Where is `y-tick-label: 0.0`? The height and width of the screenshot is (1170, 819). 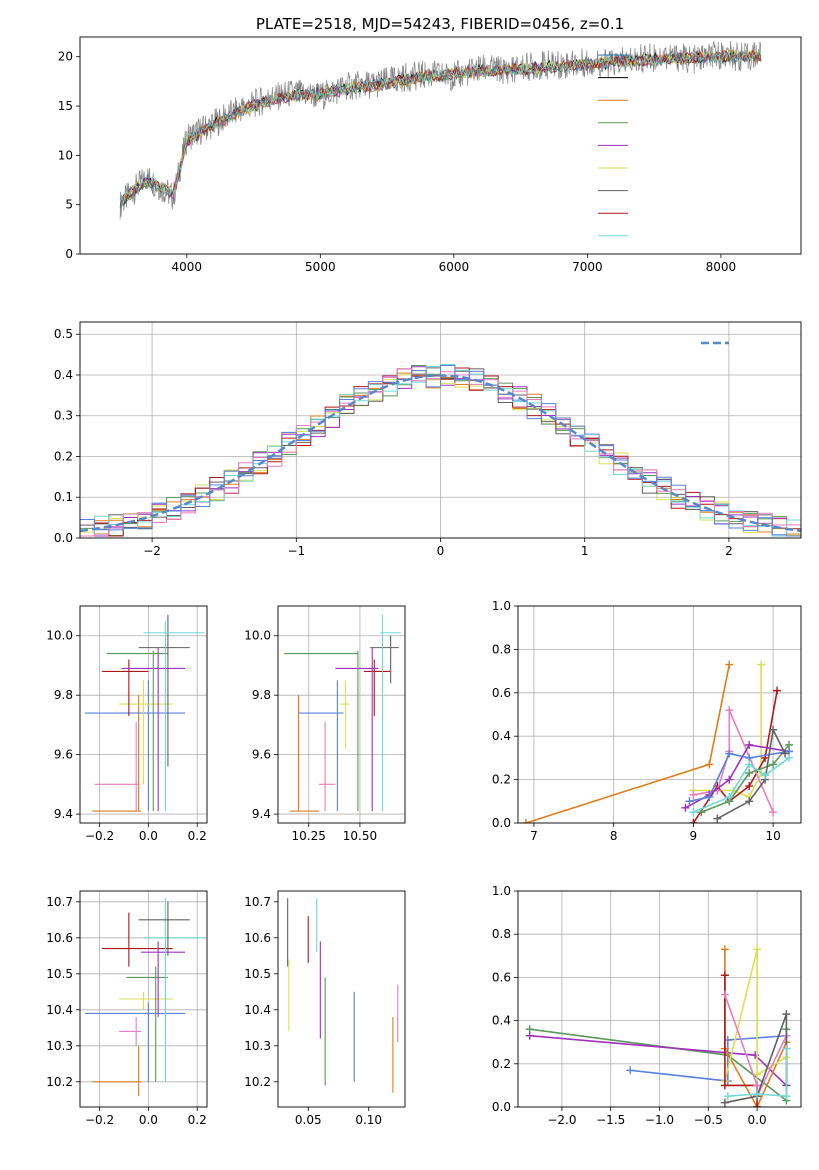 y-tick-label: 0.0 is located at coordinates (501, 1107).